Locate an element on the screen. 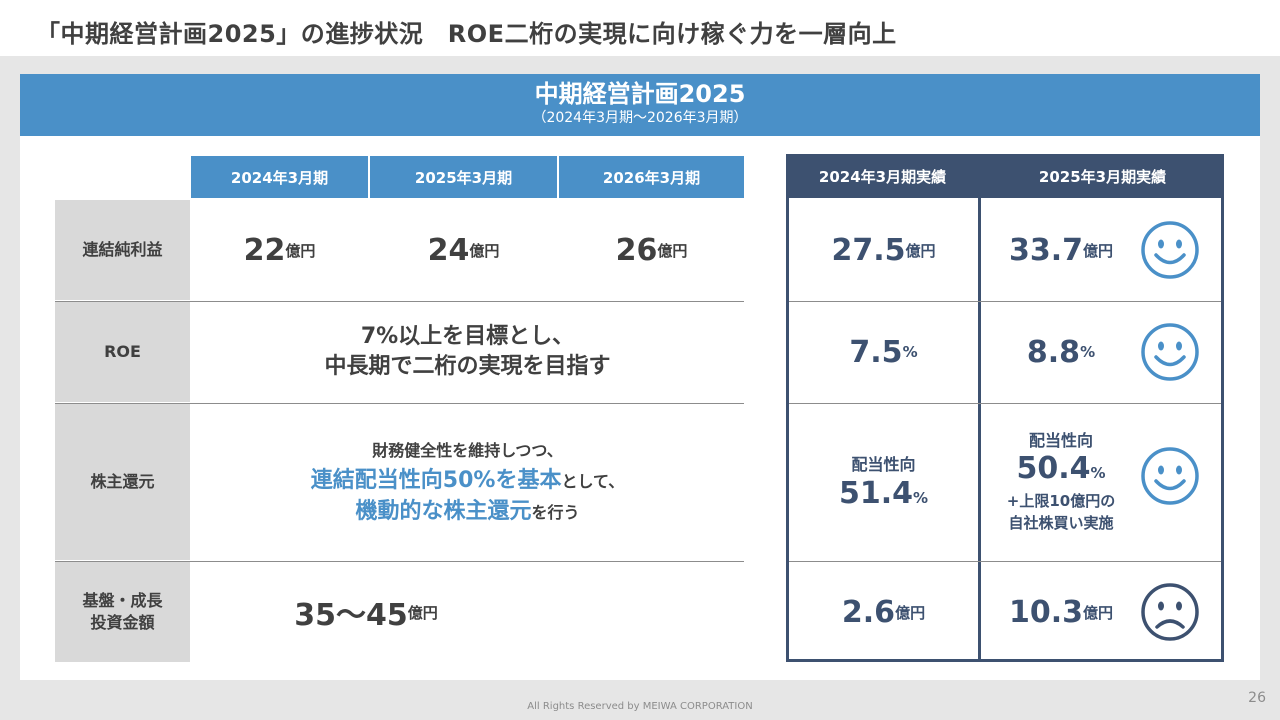 Image resolution: width=1280 pixels, height=720 pixels. plan-roe: 7%以上を目標とし、 中長期で二桁の実現を目指す is located at coordinates (467, 352).